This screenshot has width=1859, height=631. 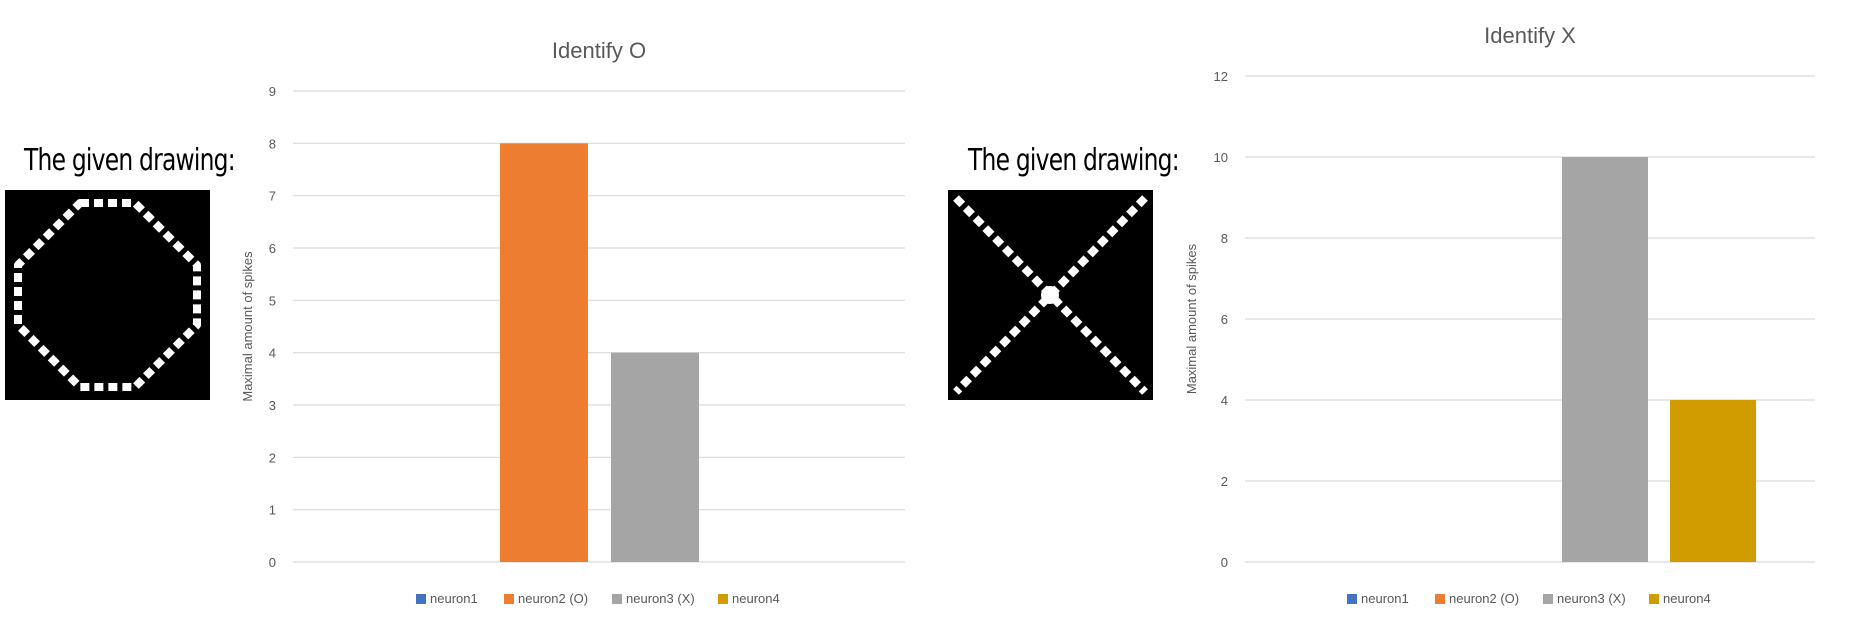 I want to click on drawing-label-x: The given drawing:, so click(x=1074, y=160).